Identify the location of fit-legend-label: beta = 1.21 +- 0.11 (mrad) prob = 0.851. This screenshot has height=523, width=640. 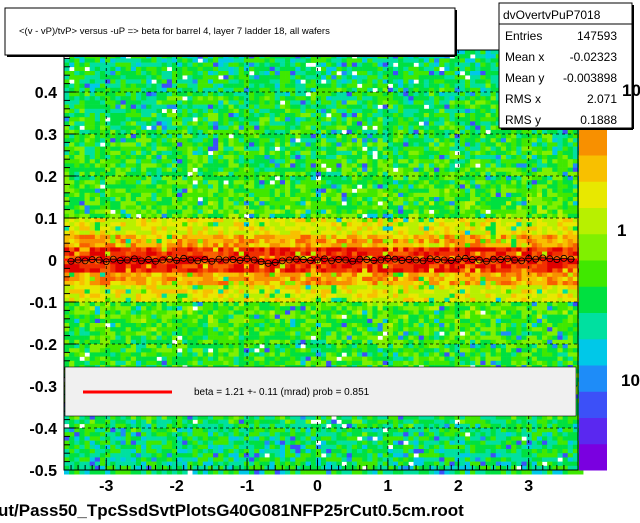
(282, 392).